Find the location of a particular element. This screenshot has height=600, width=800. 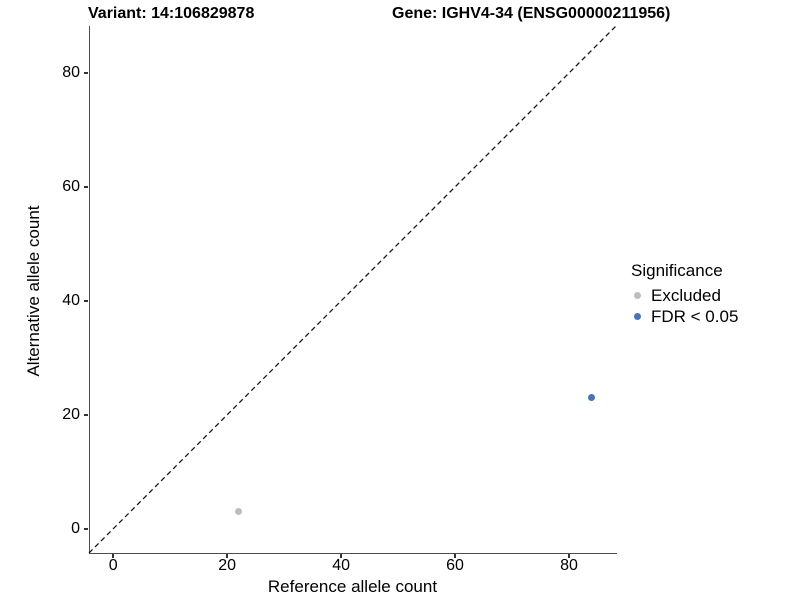

y-axis-tick-label: 20 is located at coordinates (71, 414).